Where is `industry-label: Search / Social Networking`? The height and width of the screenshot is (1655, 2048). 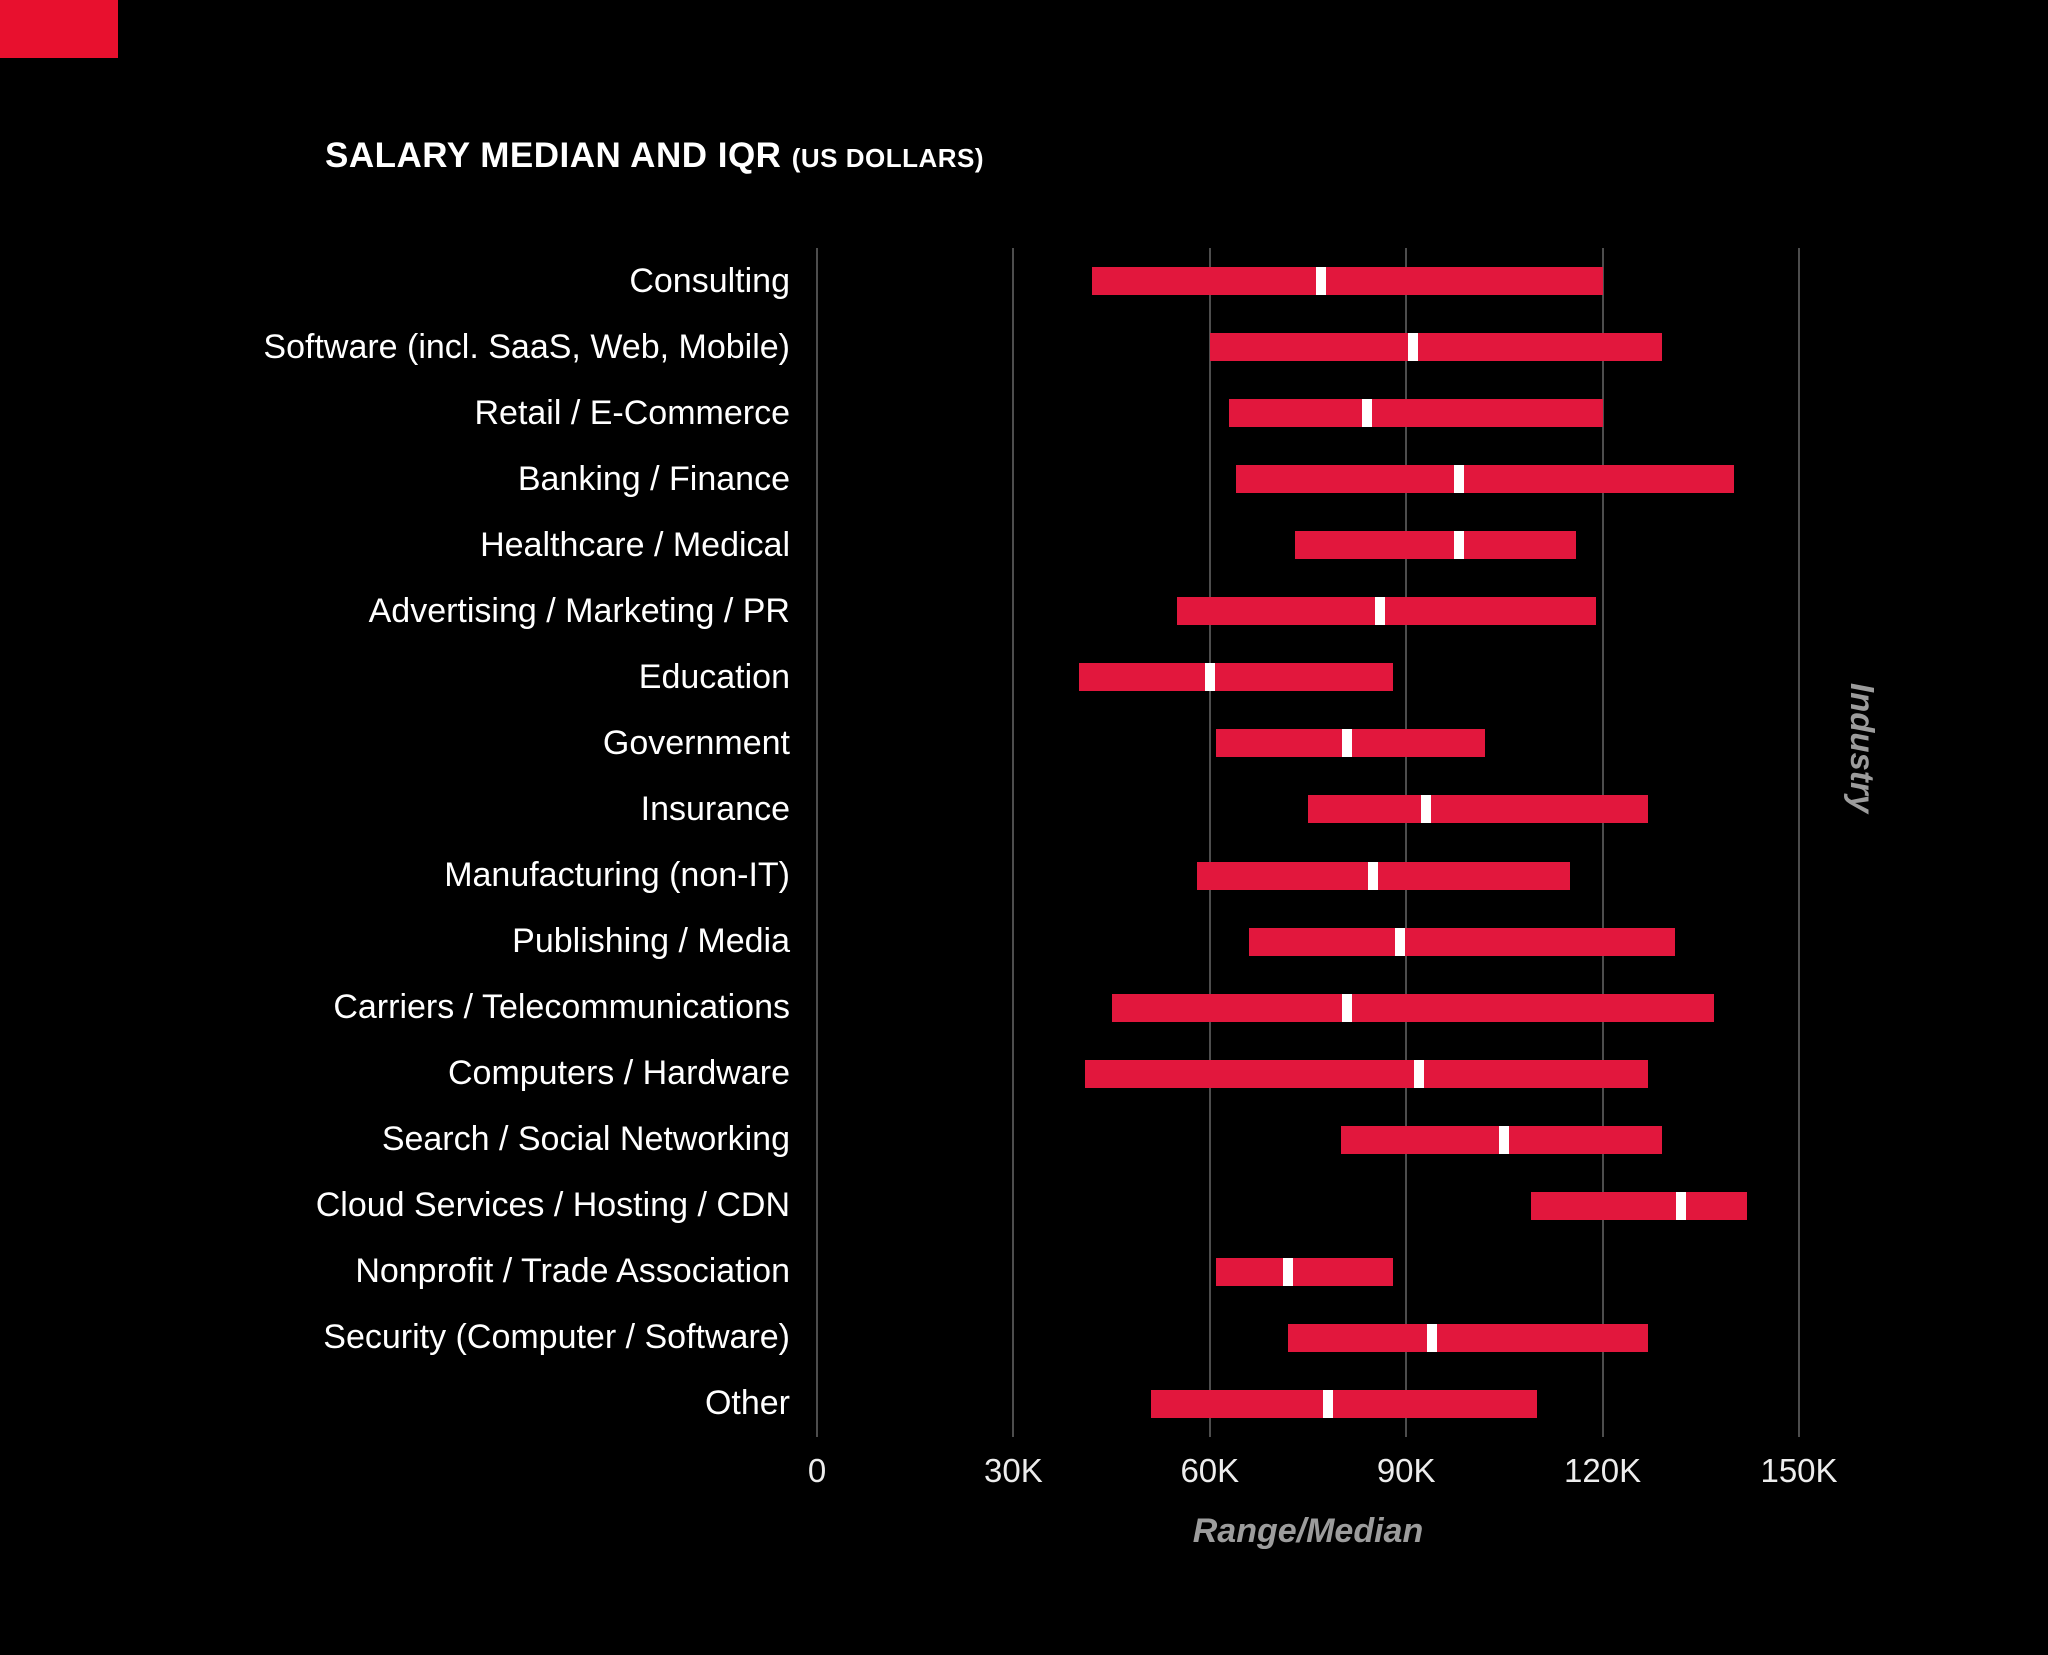 industry-label: Search / Social Networking is located at coordinates (585, 1139).